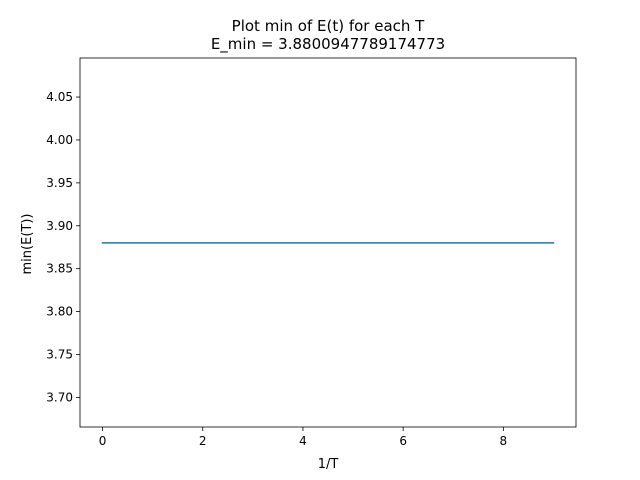  I want to click on y-tick-label: 4.05, so click(59, 97).